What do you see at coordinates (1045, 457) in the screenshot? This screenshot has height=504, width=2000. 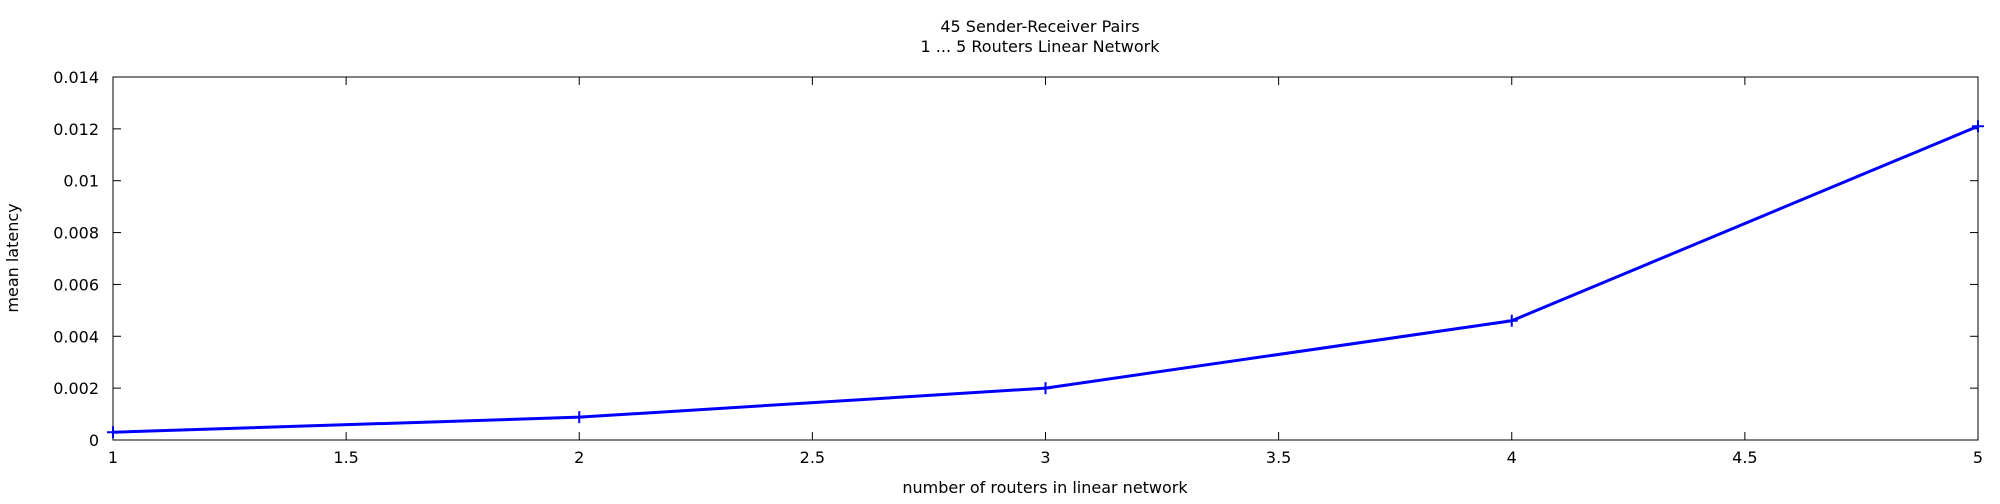 I see `x-tick-label: 3` at bounding box center [1045, 457].